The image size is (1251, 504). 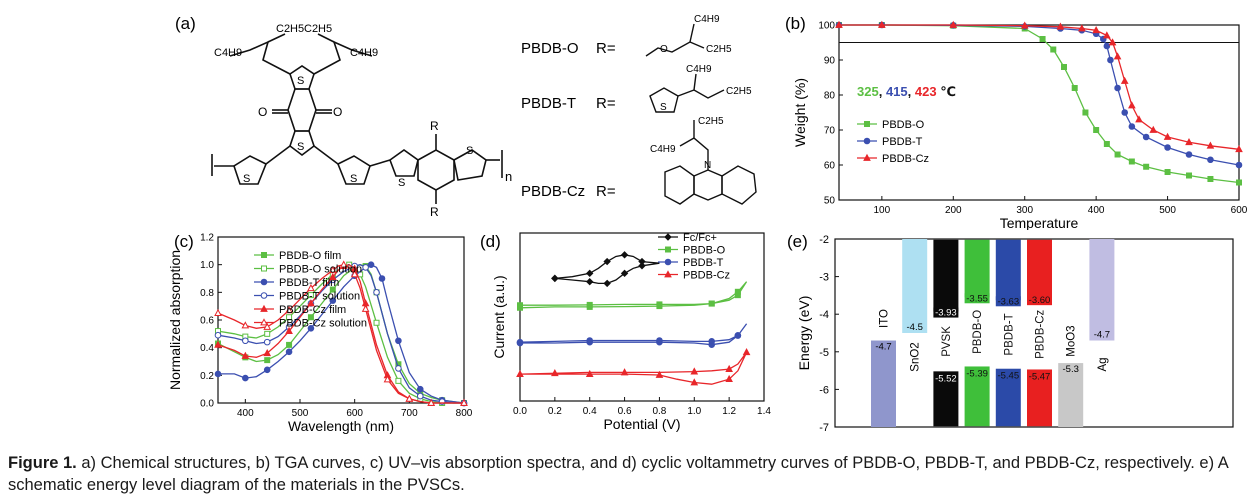 What do you see at coordinates (262, 112) in the screenshot?
I see `atom-o1: O` at bounding box center [262, 112].